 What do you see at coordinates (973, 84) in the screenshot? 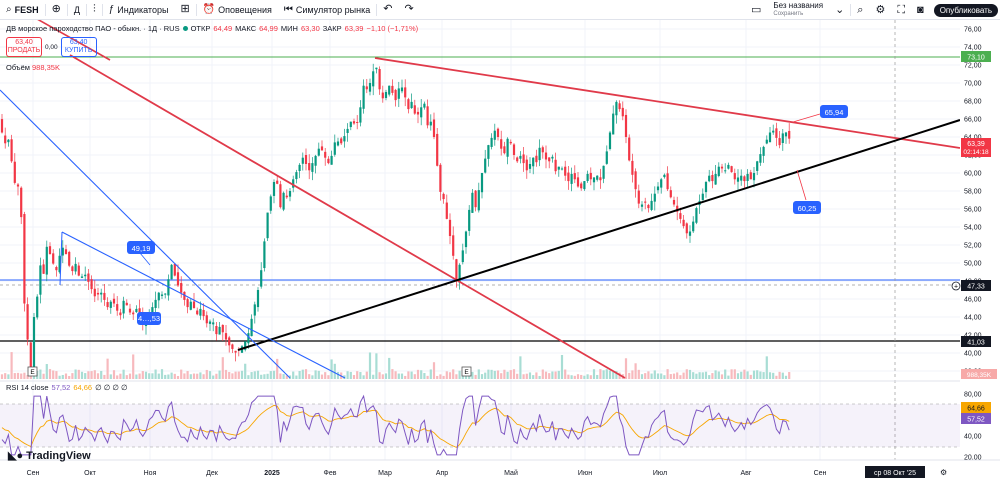
I see `price-tick-label: 70,00` at bounding box center [973, 84].